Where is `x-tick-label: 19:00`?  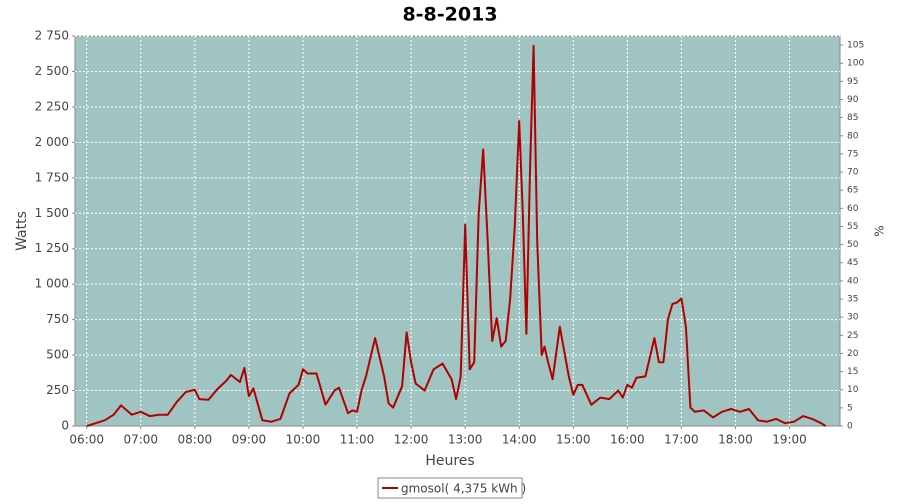 x-tick-label: 19:00 is located at coordinates (789, 440).